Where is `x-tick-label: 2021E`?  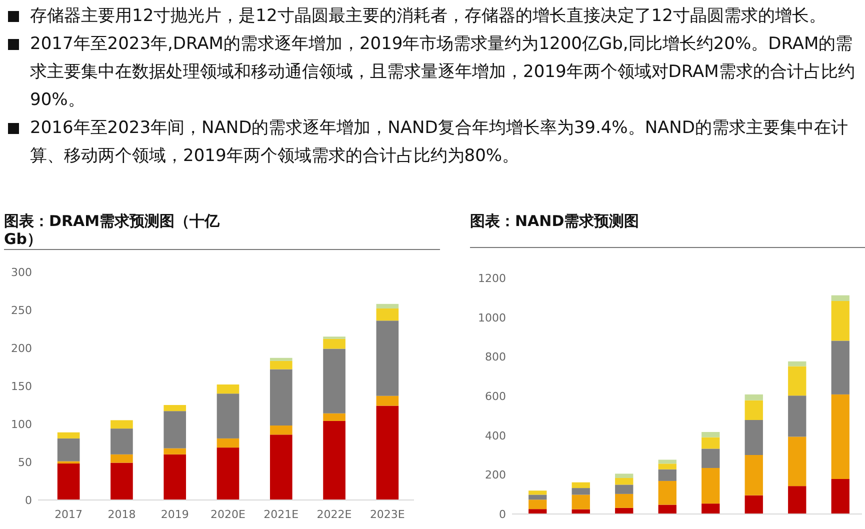 x-tick-label: 2021E is located at coordinates (281, 514).